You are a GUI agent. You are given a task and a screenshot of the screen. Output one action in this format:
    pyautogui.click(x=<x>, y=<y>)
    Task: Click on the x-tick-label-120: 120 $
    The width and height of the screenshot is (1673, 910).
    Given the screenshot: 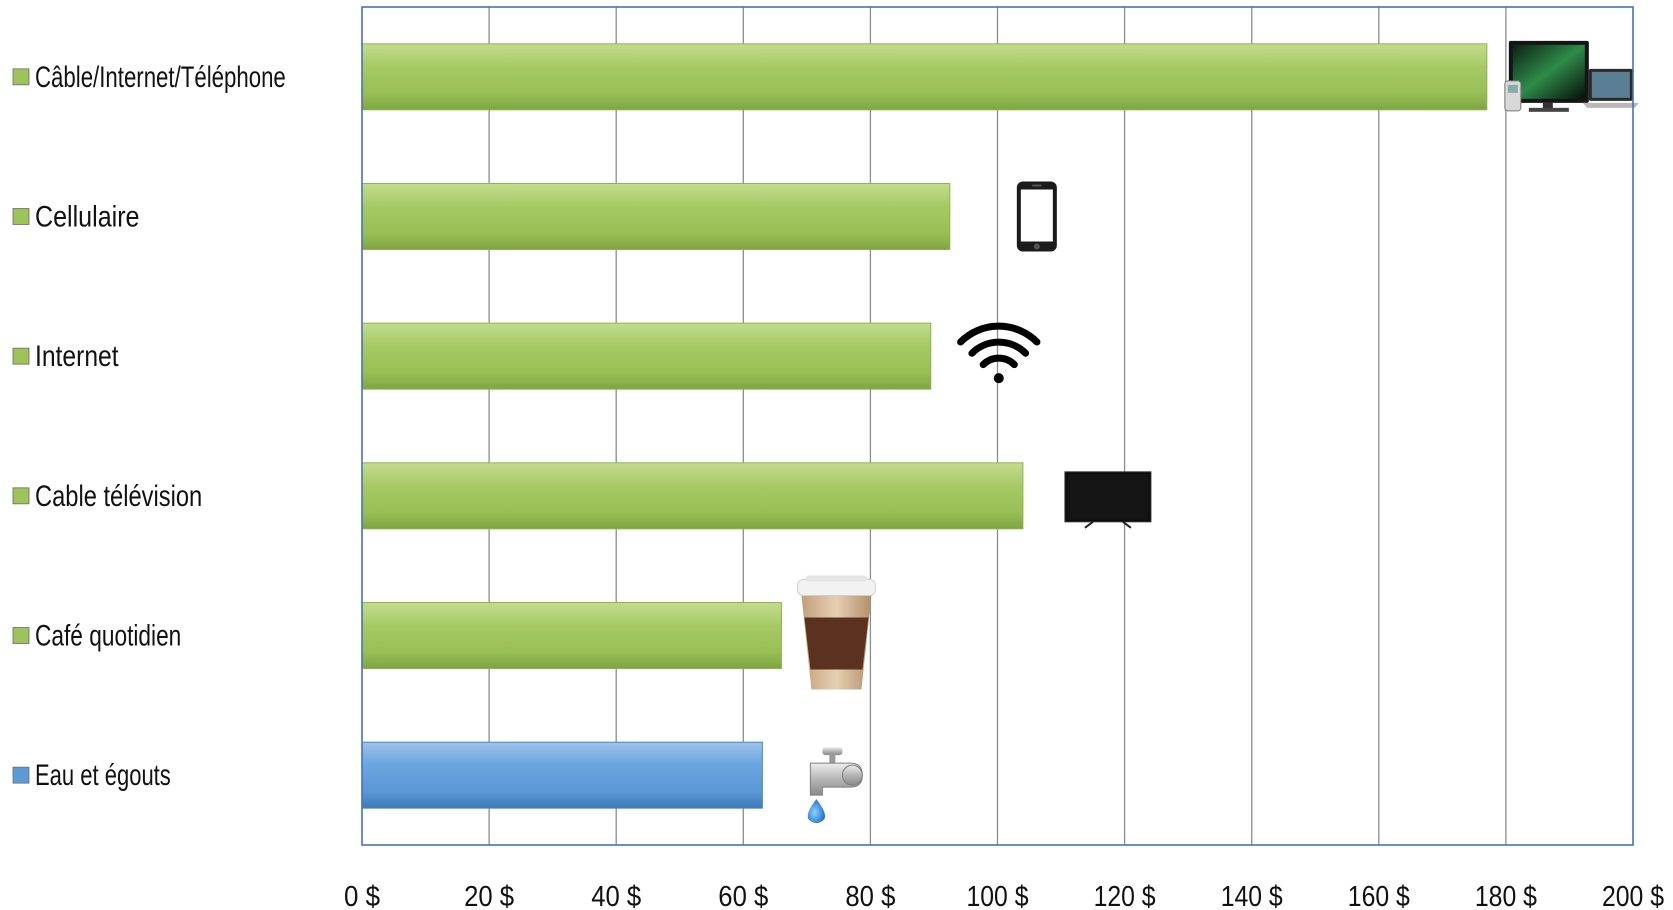 What is the action you would take?
    pyautogui.click(x=1125, y=895)
    